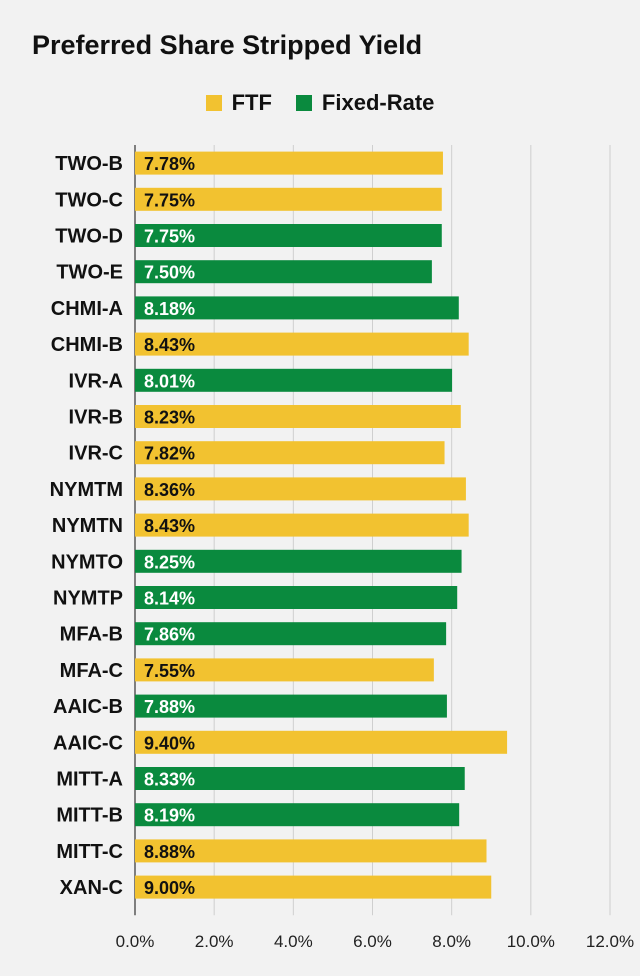 This screenshot has width=640, height=976. Describe the element at coordinates (96, 454) in the screenshot. I see `category-label: IVR-C` at that location.